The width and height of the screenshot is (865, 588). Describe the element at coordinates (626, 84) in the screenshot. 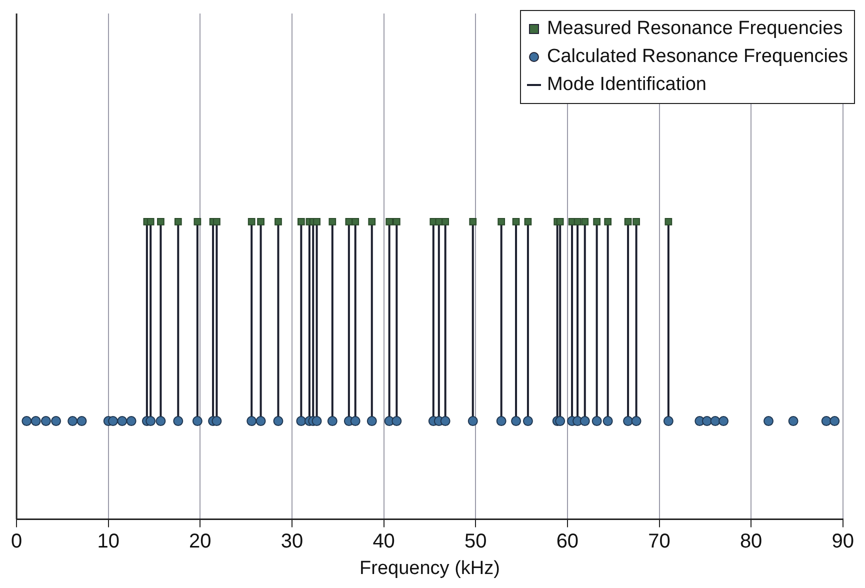

I see `legend-label: Mode Identification` at that location.